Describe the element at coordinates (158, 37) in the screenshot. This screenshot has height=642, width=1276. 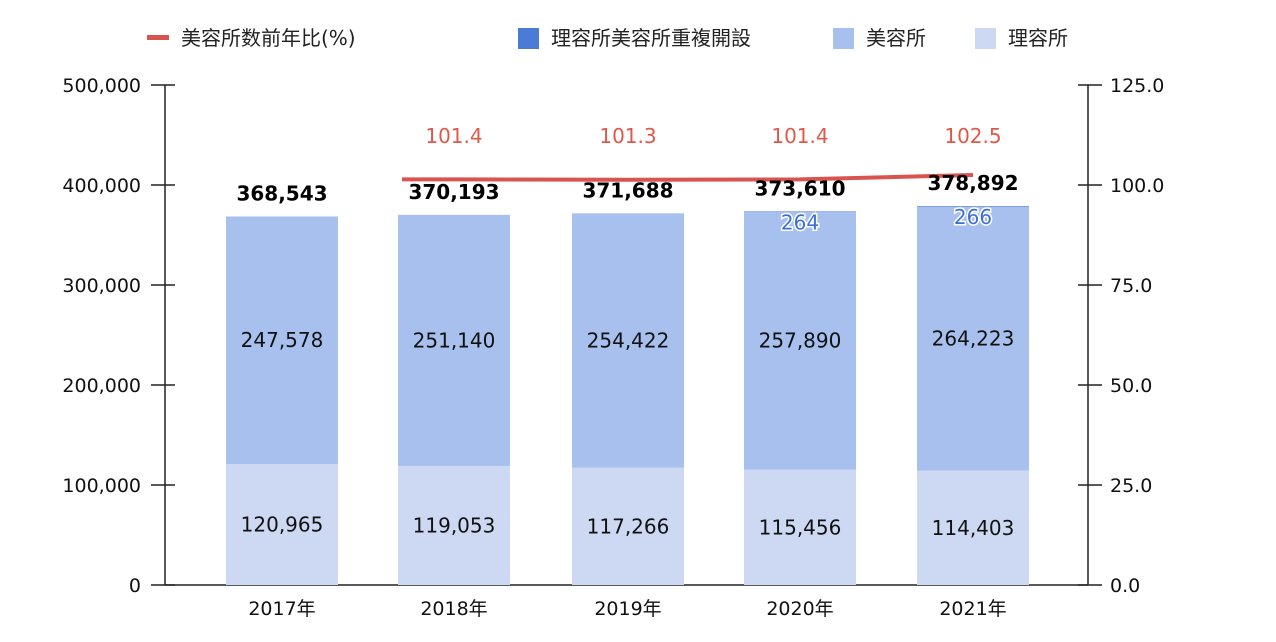
I see `legend-swatch-ratio` at that location.